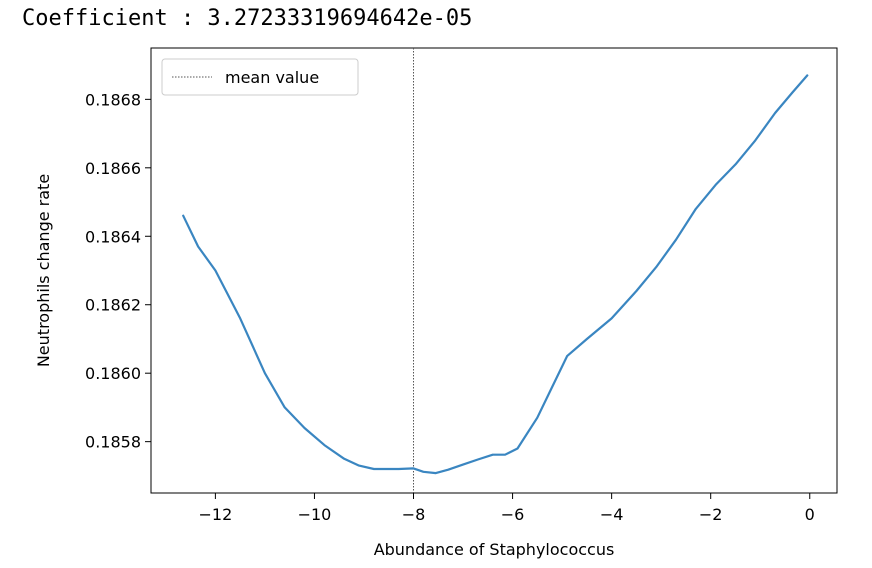  What do you see at coordinates (113, 236) in the screenshot?
I see `y-tick-label: 0.1864` at bounding box center [113, 236].